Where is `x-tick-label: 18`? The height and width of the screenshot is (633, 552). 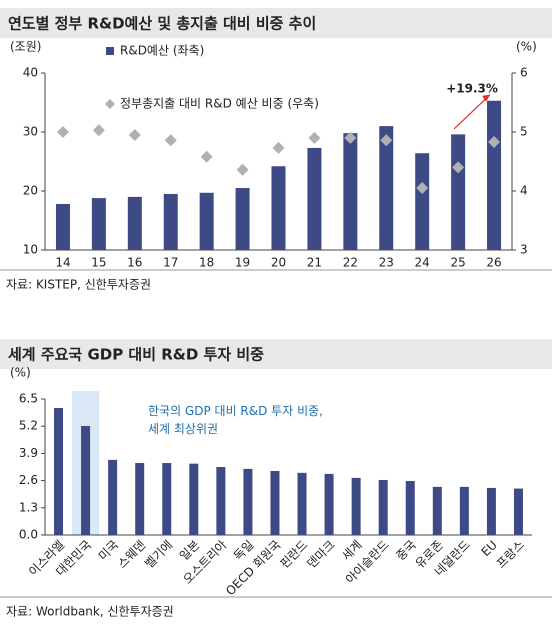 x-tick-label: 18 is located at coordinates (206, 263).